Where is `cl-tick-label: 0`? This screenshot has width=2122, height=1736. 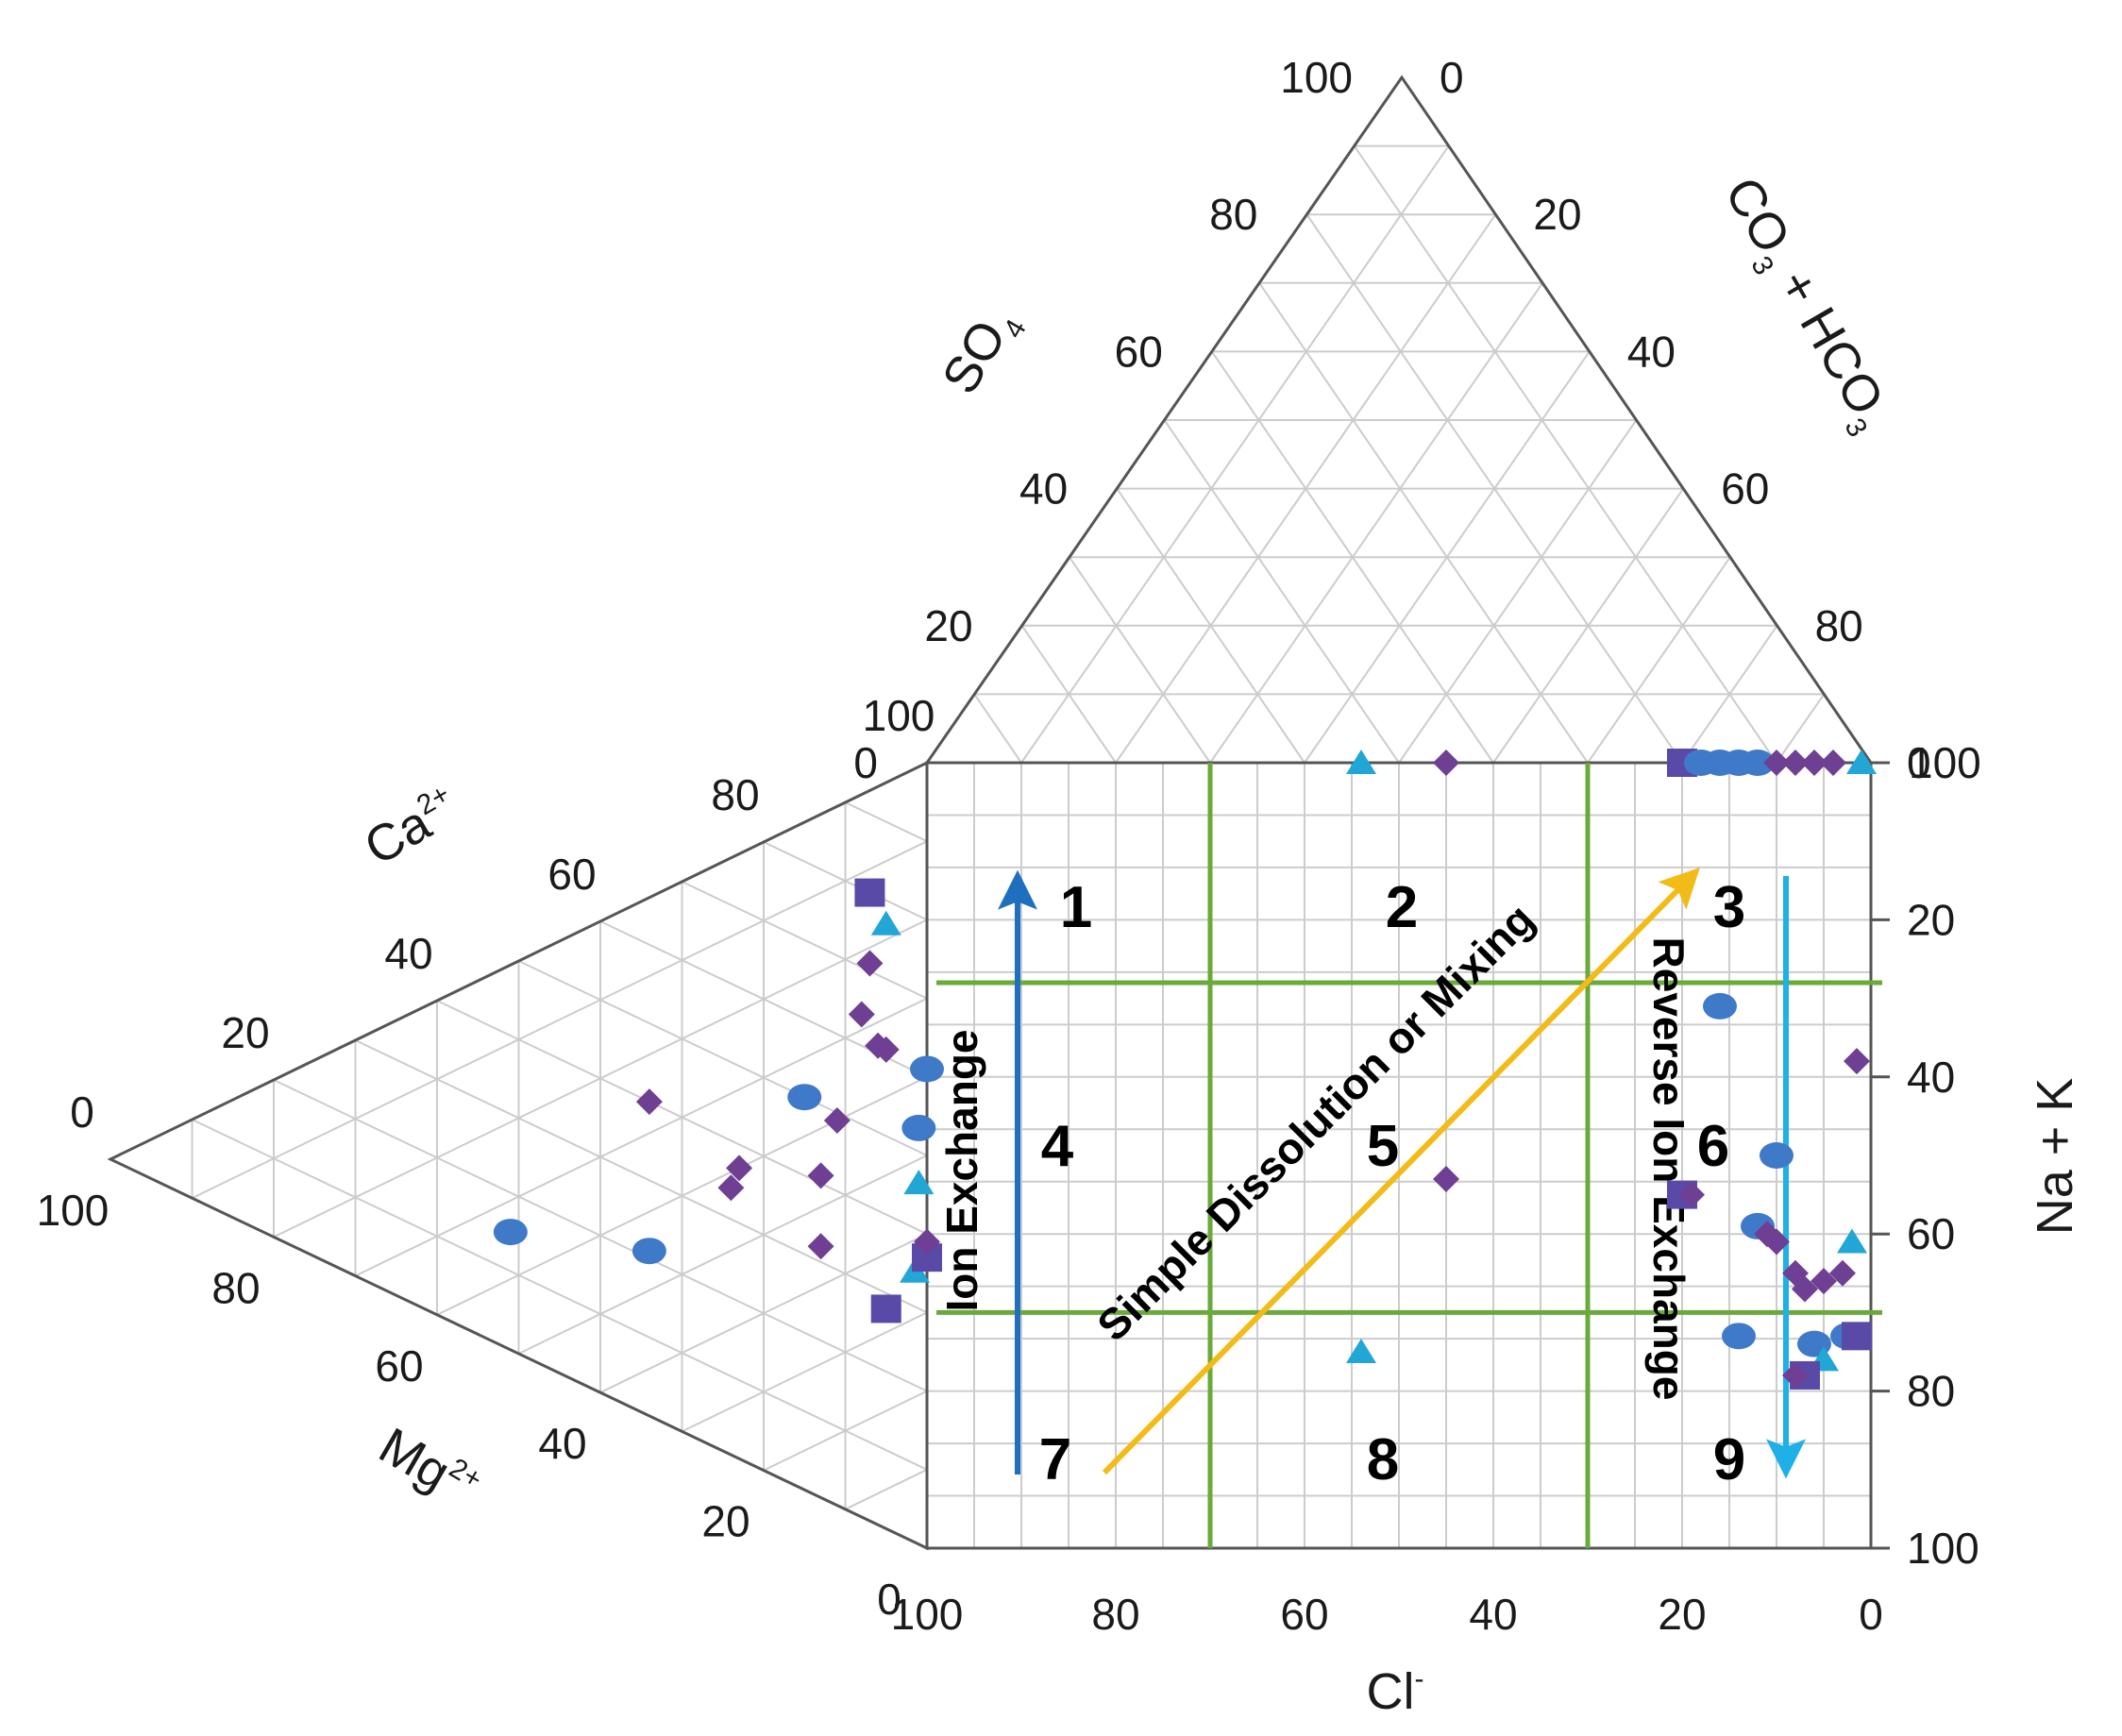
cl-tick-label: 0 is located at coordinates (1871, 1614).